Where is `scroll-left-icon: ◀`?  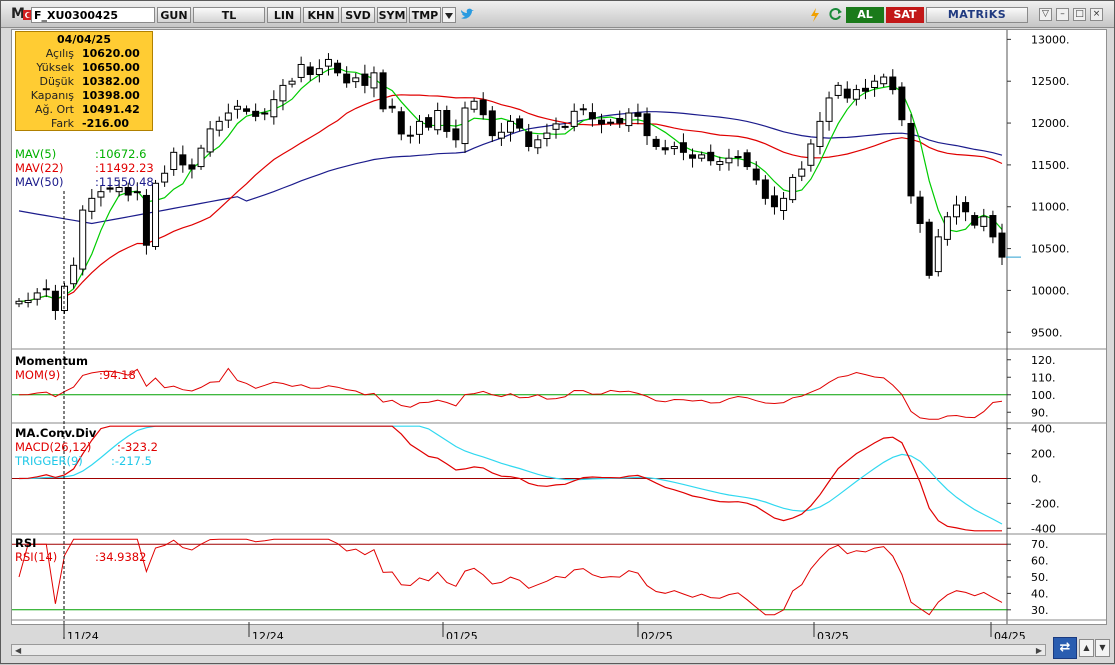 scroll-left-icon: ◀ is located at coordinates (18, 650).